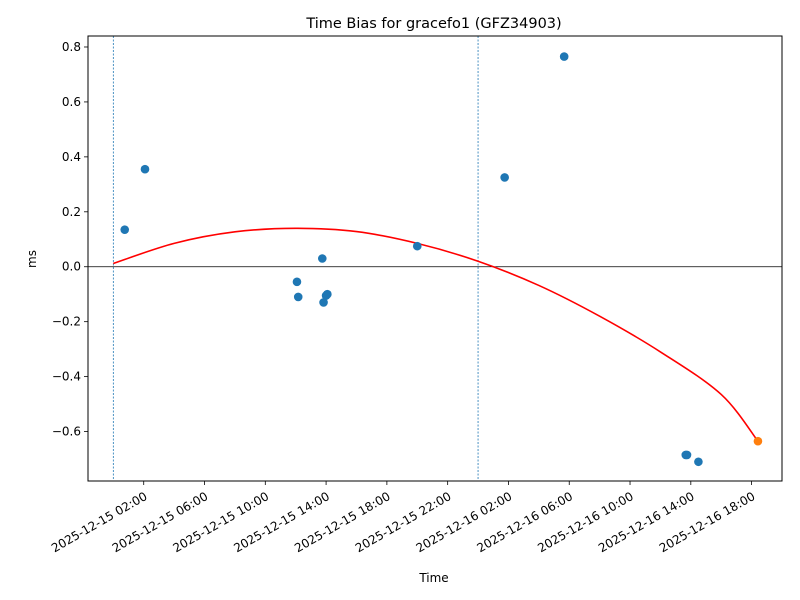 The image size is (800, 600). What do you see at coordinates (66, 432) in the screenshot?
I see `y-tick-label: −0.6` at bounding box center [66, 432].